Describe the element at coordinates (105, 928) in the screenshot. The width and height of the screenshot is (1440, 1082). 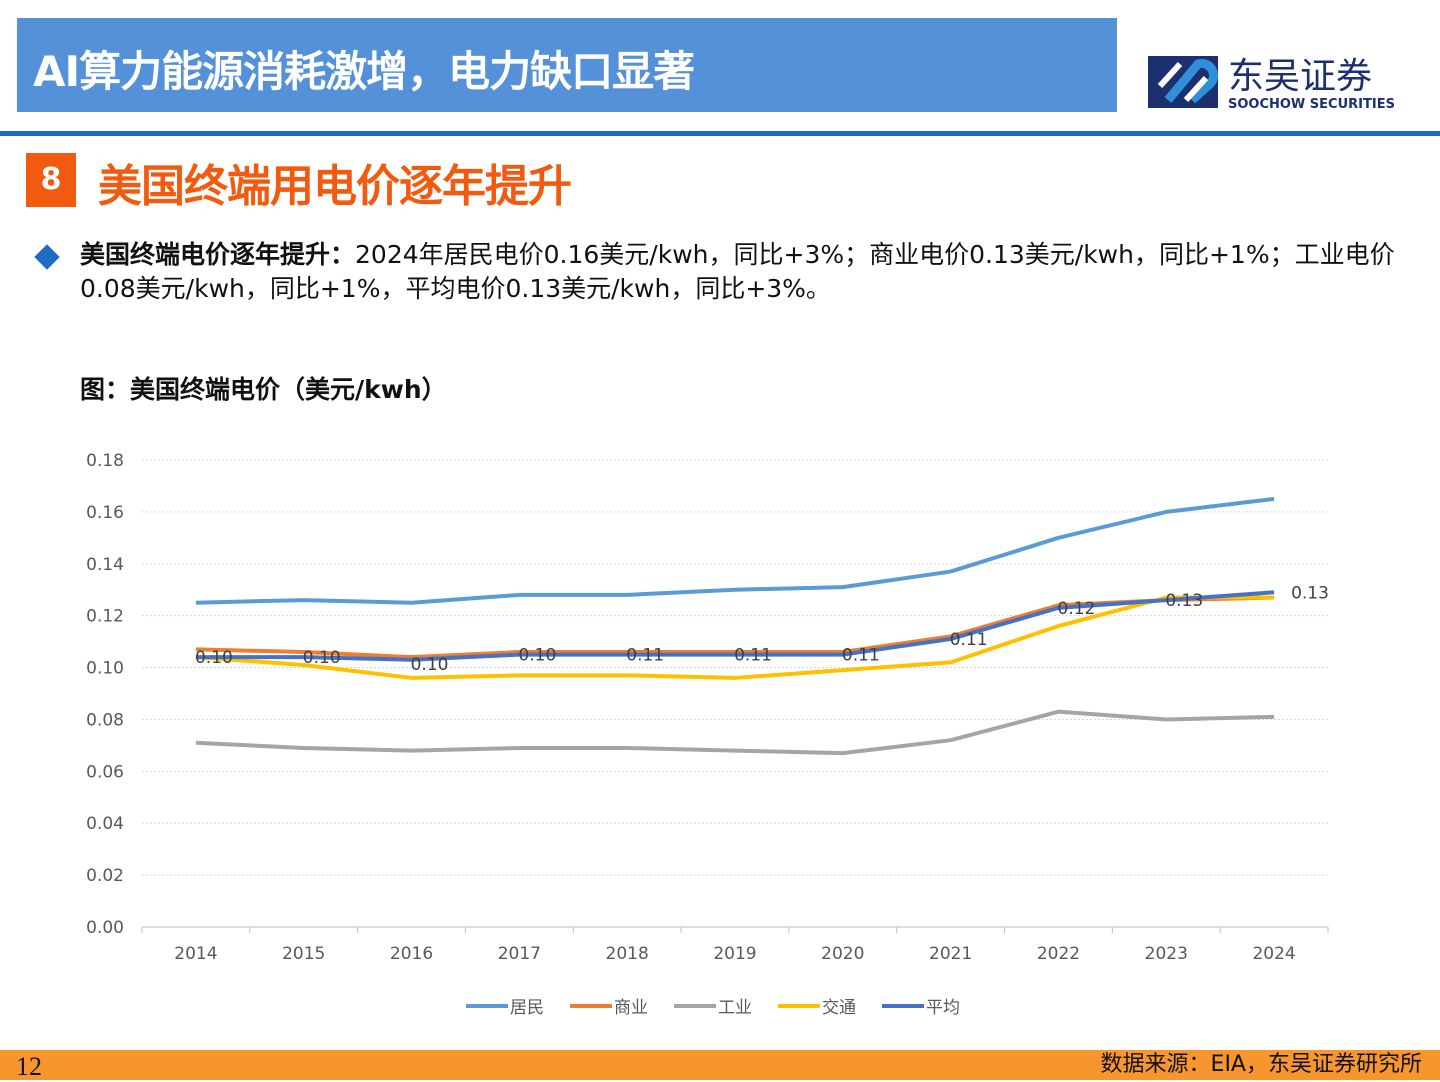
I see `y-tick-label: 0.00` at that location.